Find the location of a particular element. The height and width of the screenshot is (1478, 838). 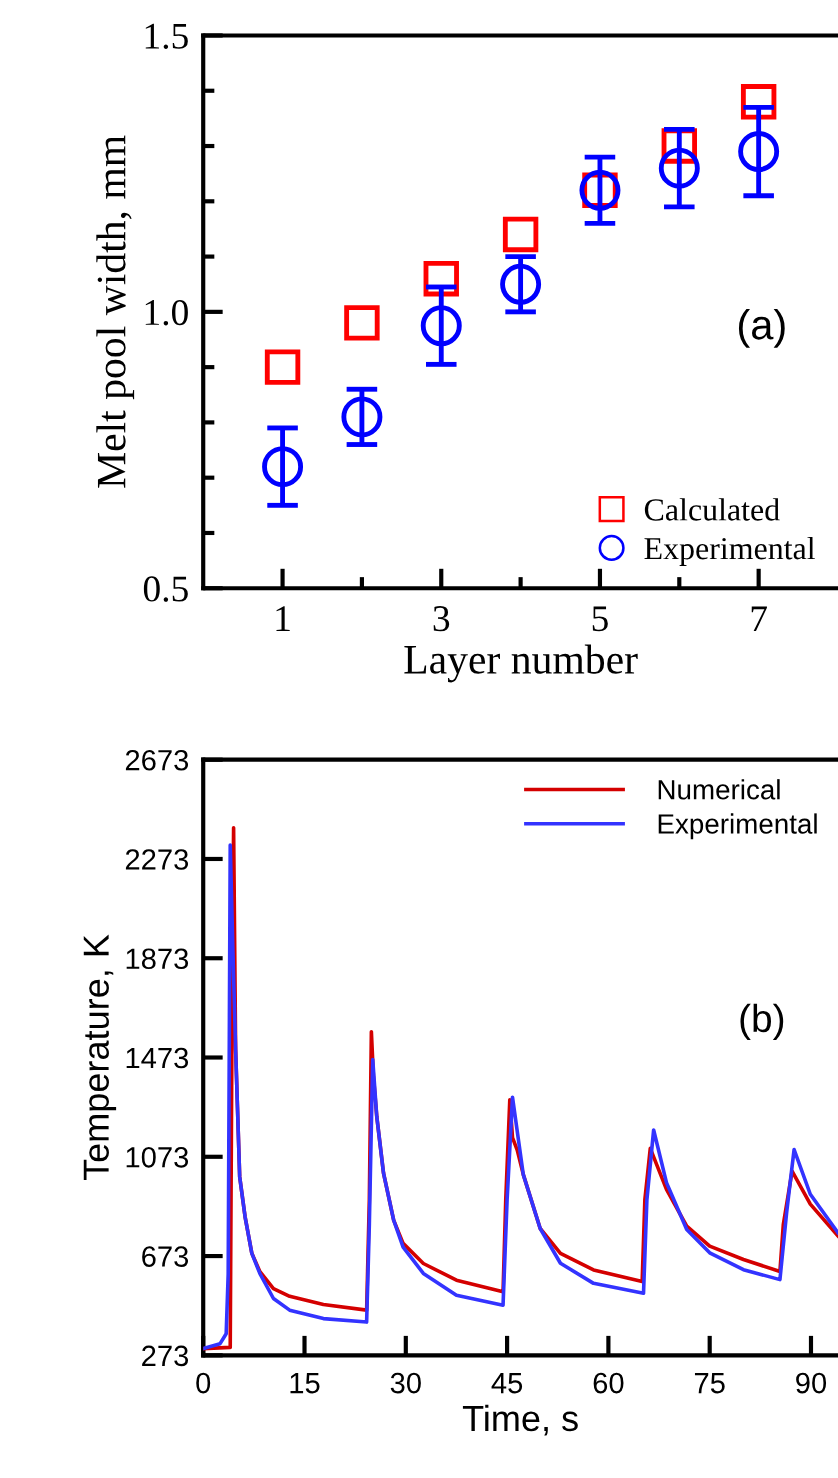

y-tick-label: 2273 is located at coordinates (157, 859).